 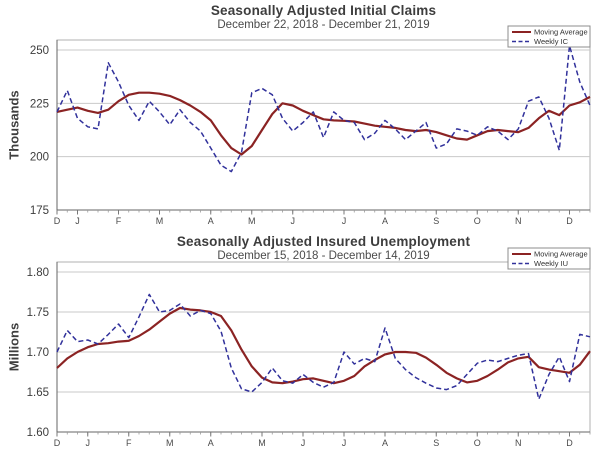 What do you see at coordinates (39, 158) in the screenshot?
I see `y-tick-label: 200` at bounding box center [39, 158].